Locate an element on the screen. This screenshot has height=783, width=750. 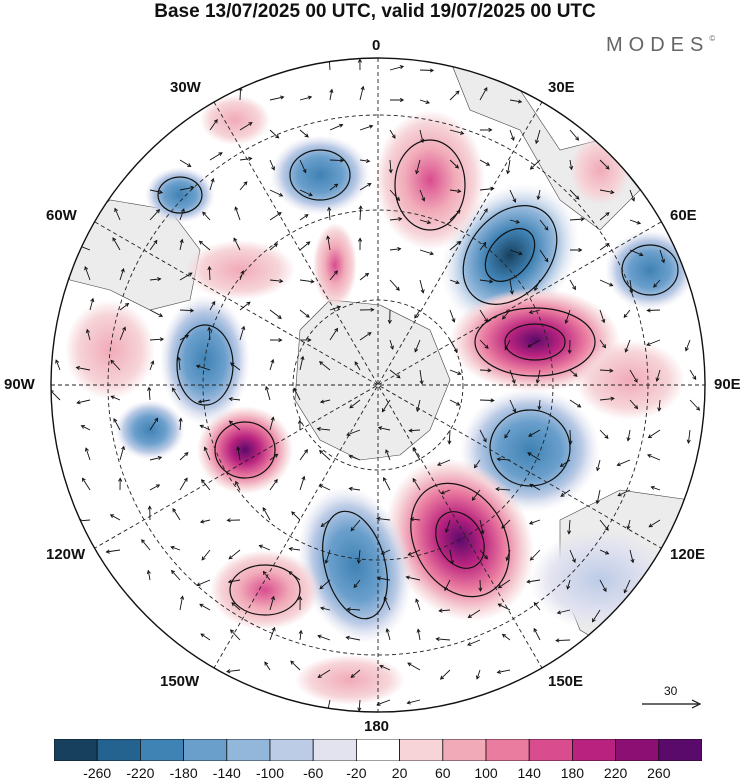
lon-label-90e: 90E is located at coordinates (727, 384).